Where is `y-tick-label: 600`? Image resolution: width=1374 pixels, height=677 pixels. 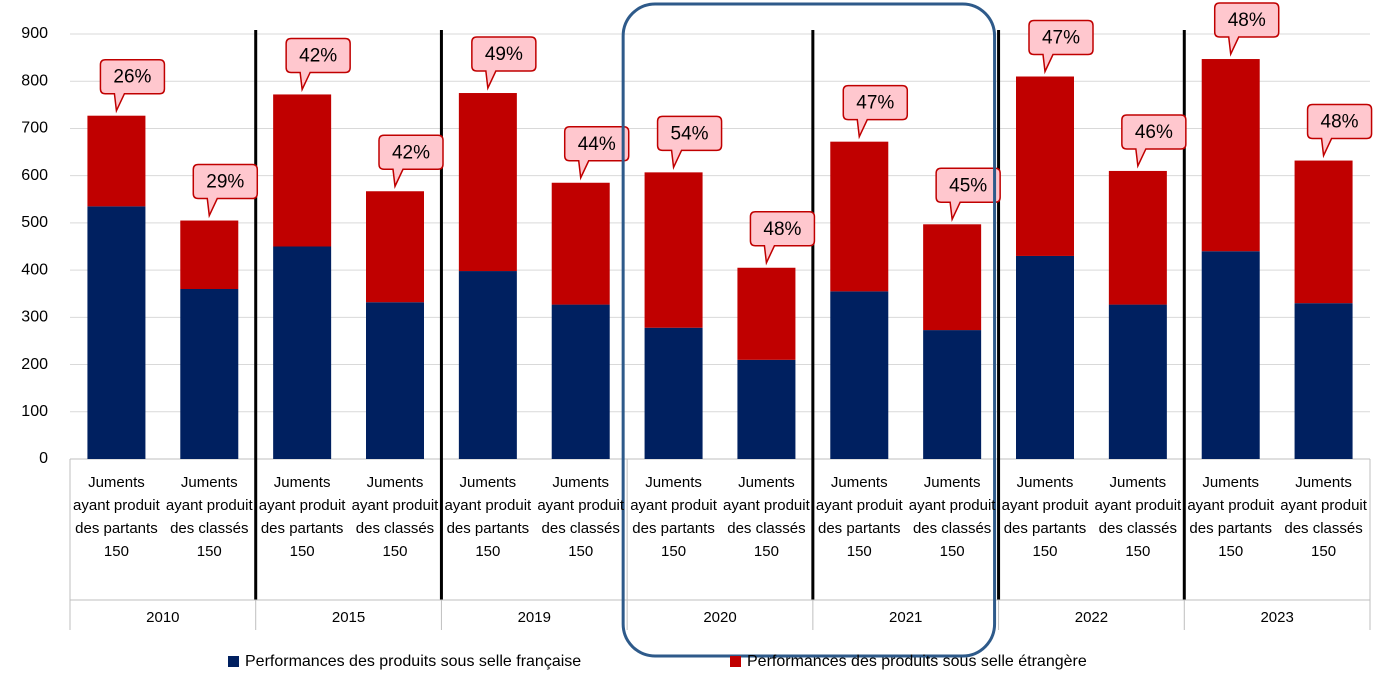 y-tick-label: 600 is located at coordinates (34, 175).